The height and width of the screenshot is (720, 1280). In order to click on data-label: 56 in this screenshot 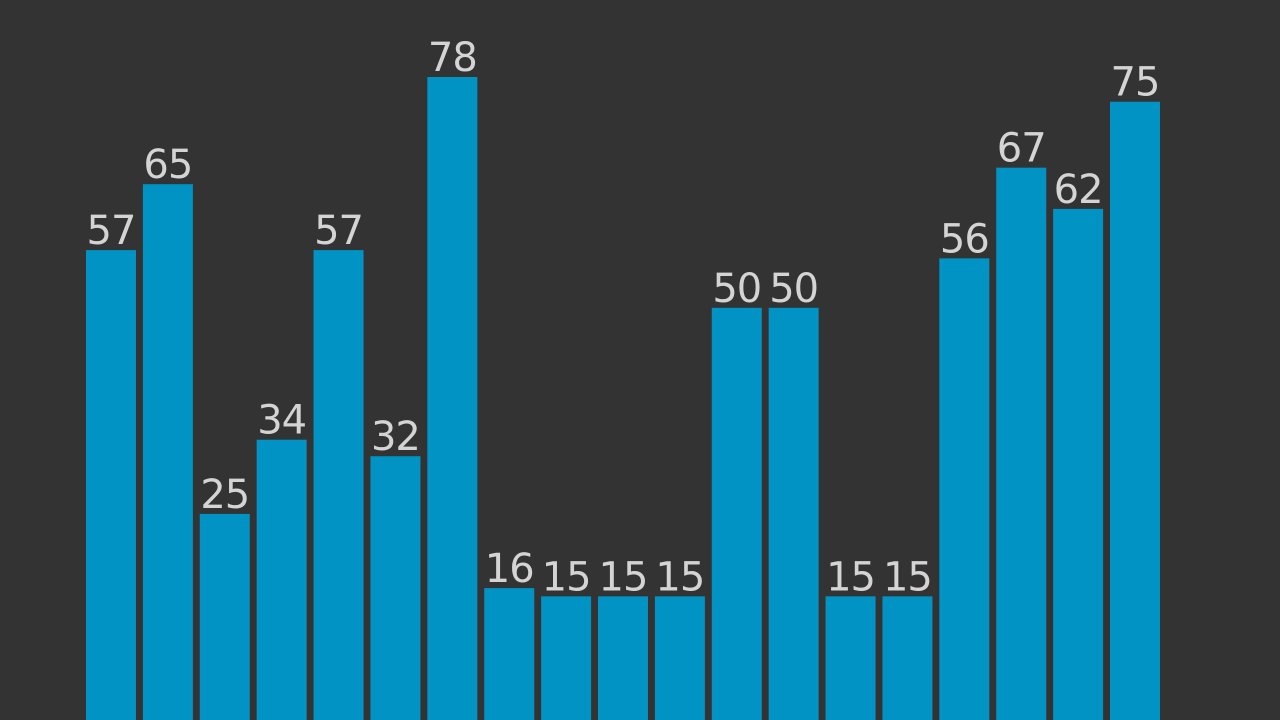, I will do `click(964, 239)`.